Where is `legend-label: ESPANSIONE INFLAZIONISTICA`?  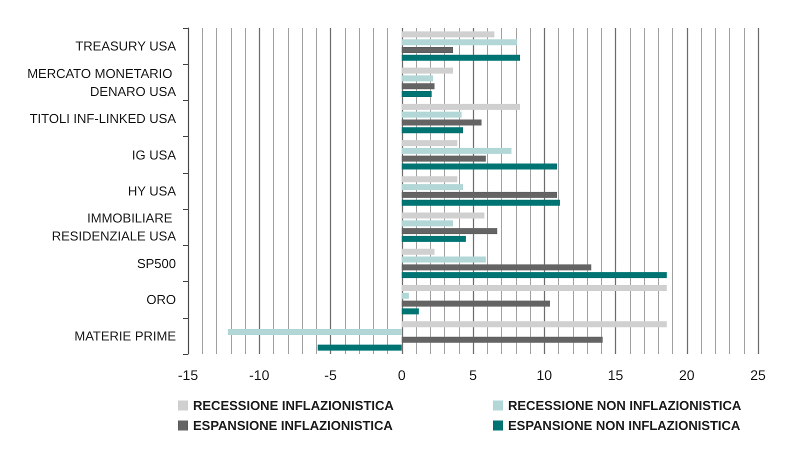 legend-label: ESPANSIONE INFLAZIONISTICA is located at coordinates (293, 425).